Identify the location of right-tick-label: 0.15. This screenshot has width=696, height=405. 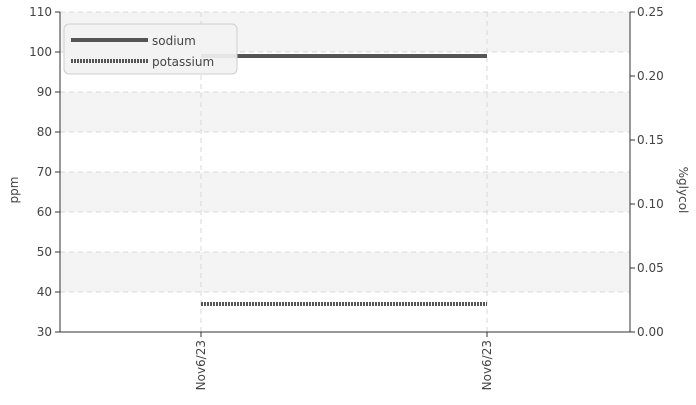
(650, 140).